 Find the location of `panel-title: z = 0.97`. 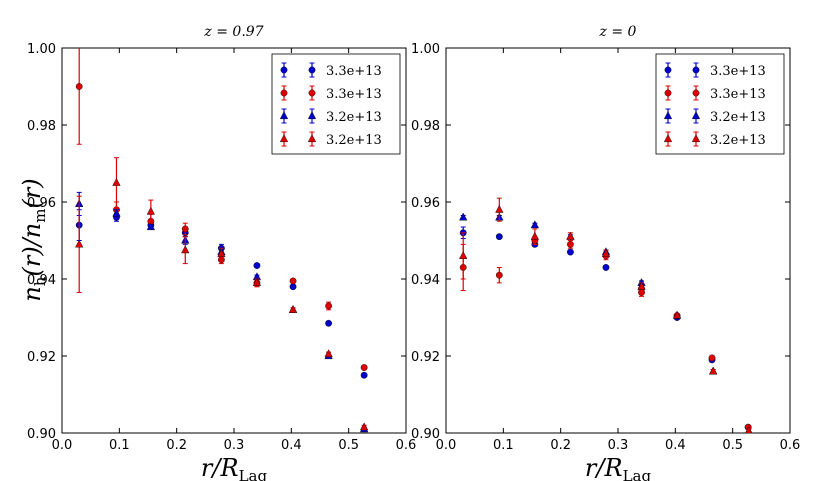

panel-title: z = 0.97 is located at coordinates (233, 32).